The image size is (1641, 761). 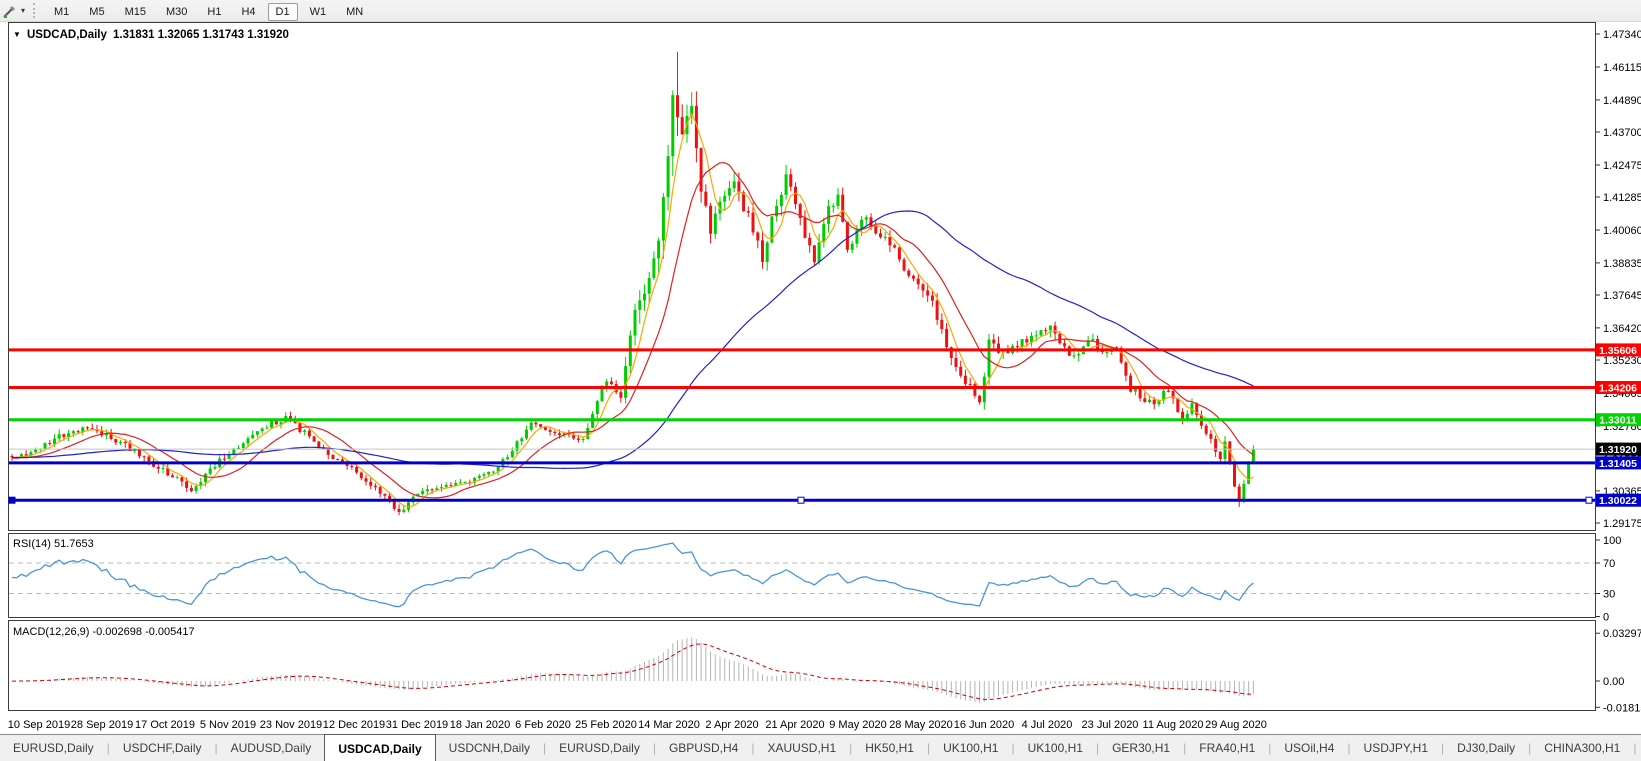 What do you see at coordinates (1618, 351) in the screenshot?
I see `price-badge-1.35606-text: 1.35606` at bounding box center [1618, 351].